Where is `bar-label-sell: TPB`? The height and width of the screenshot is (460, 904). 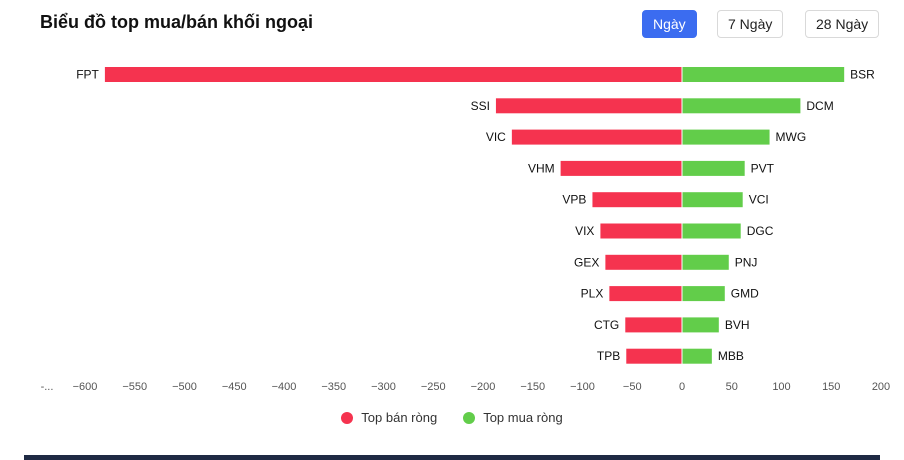 bar-label-sell: TPB is located at coordinates (608, 356).